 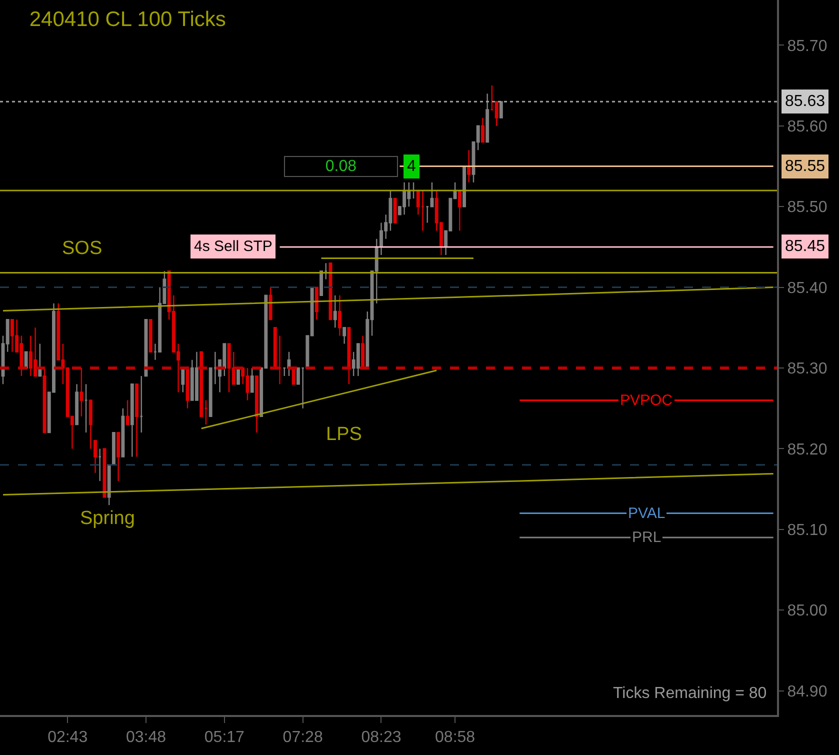 I want to click on x-tick-label: 08:23, so click(x=381, y=737).